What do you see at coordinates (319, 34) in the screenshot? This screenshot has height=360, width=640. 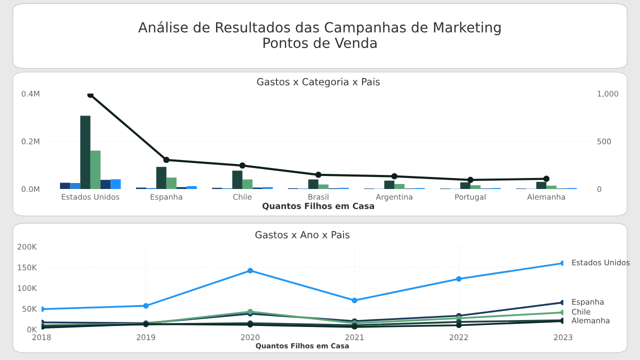 I see `text: Análise de Resultados das Campanhas de Marketing Pontos de Venda` at bounding box center [319, 34].